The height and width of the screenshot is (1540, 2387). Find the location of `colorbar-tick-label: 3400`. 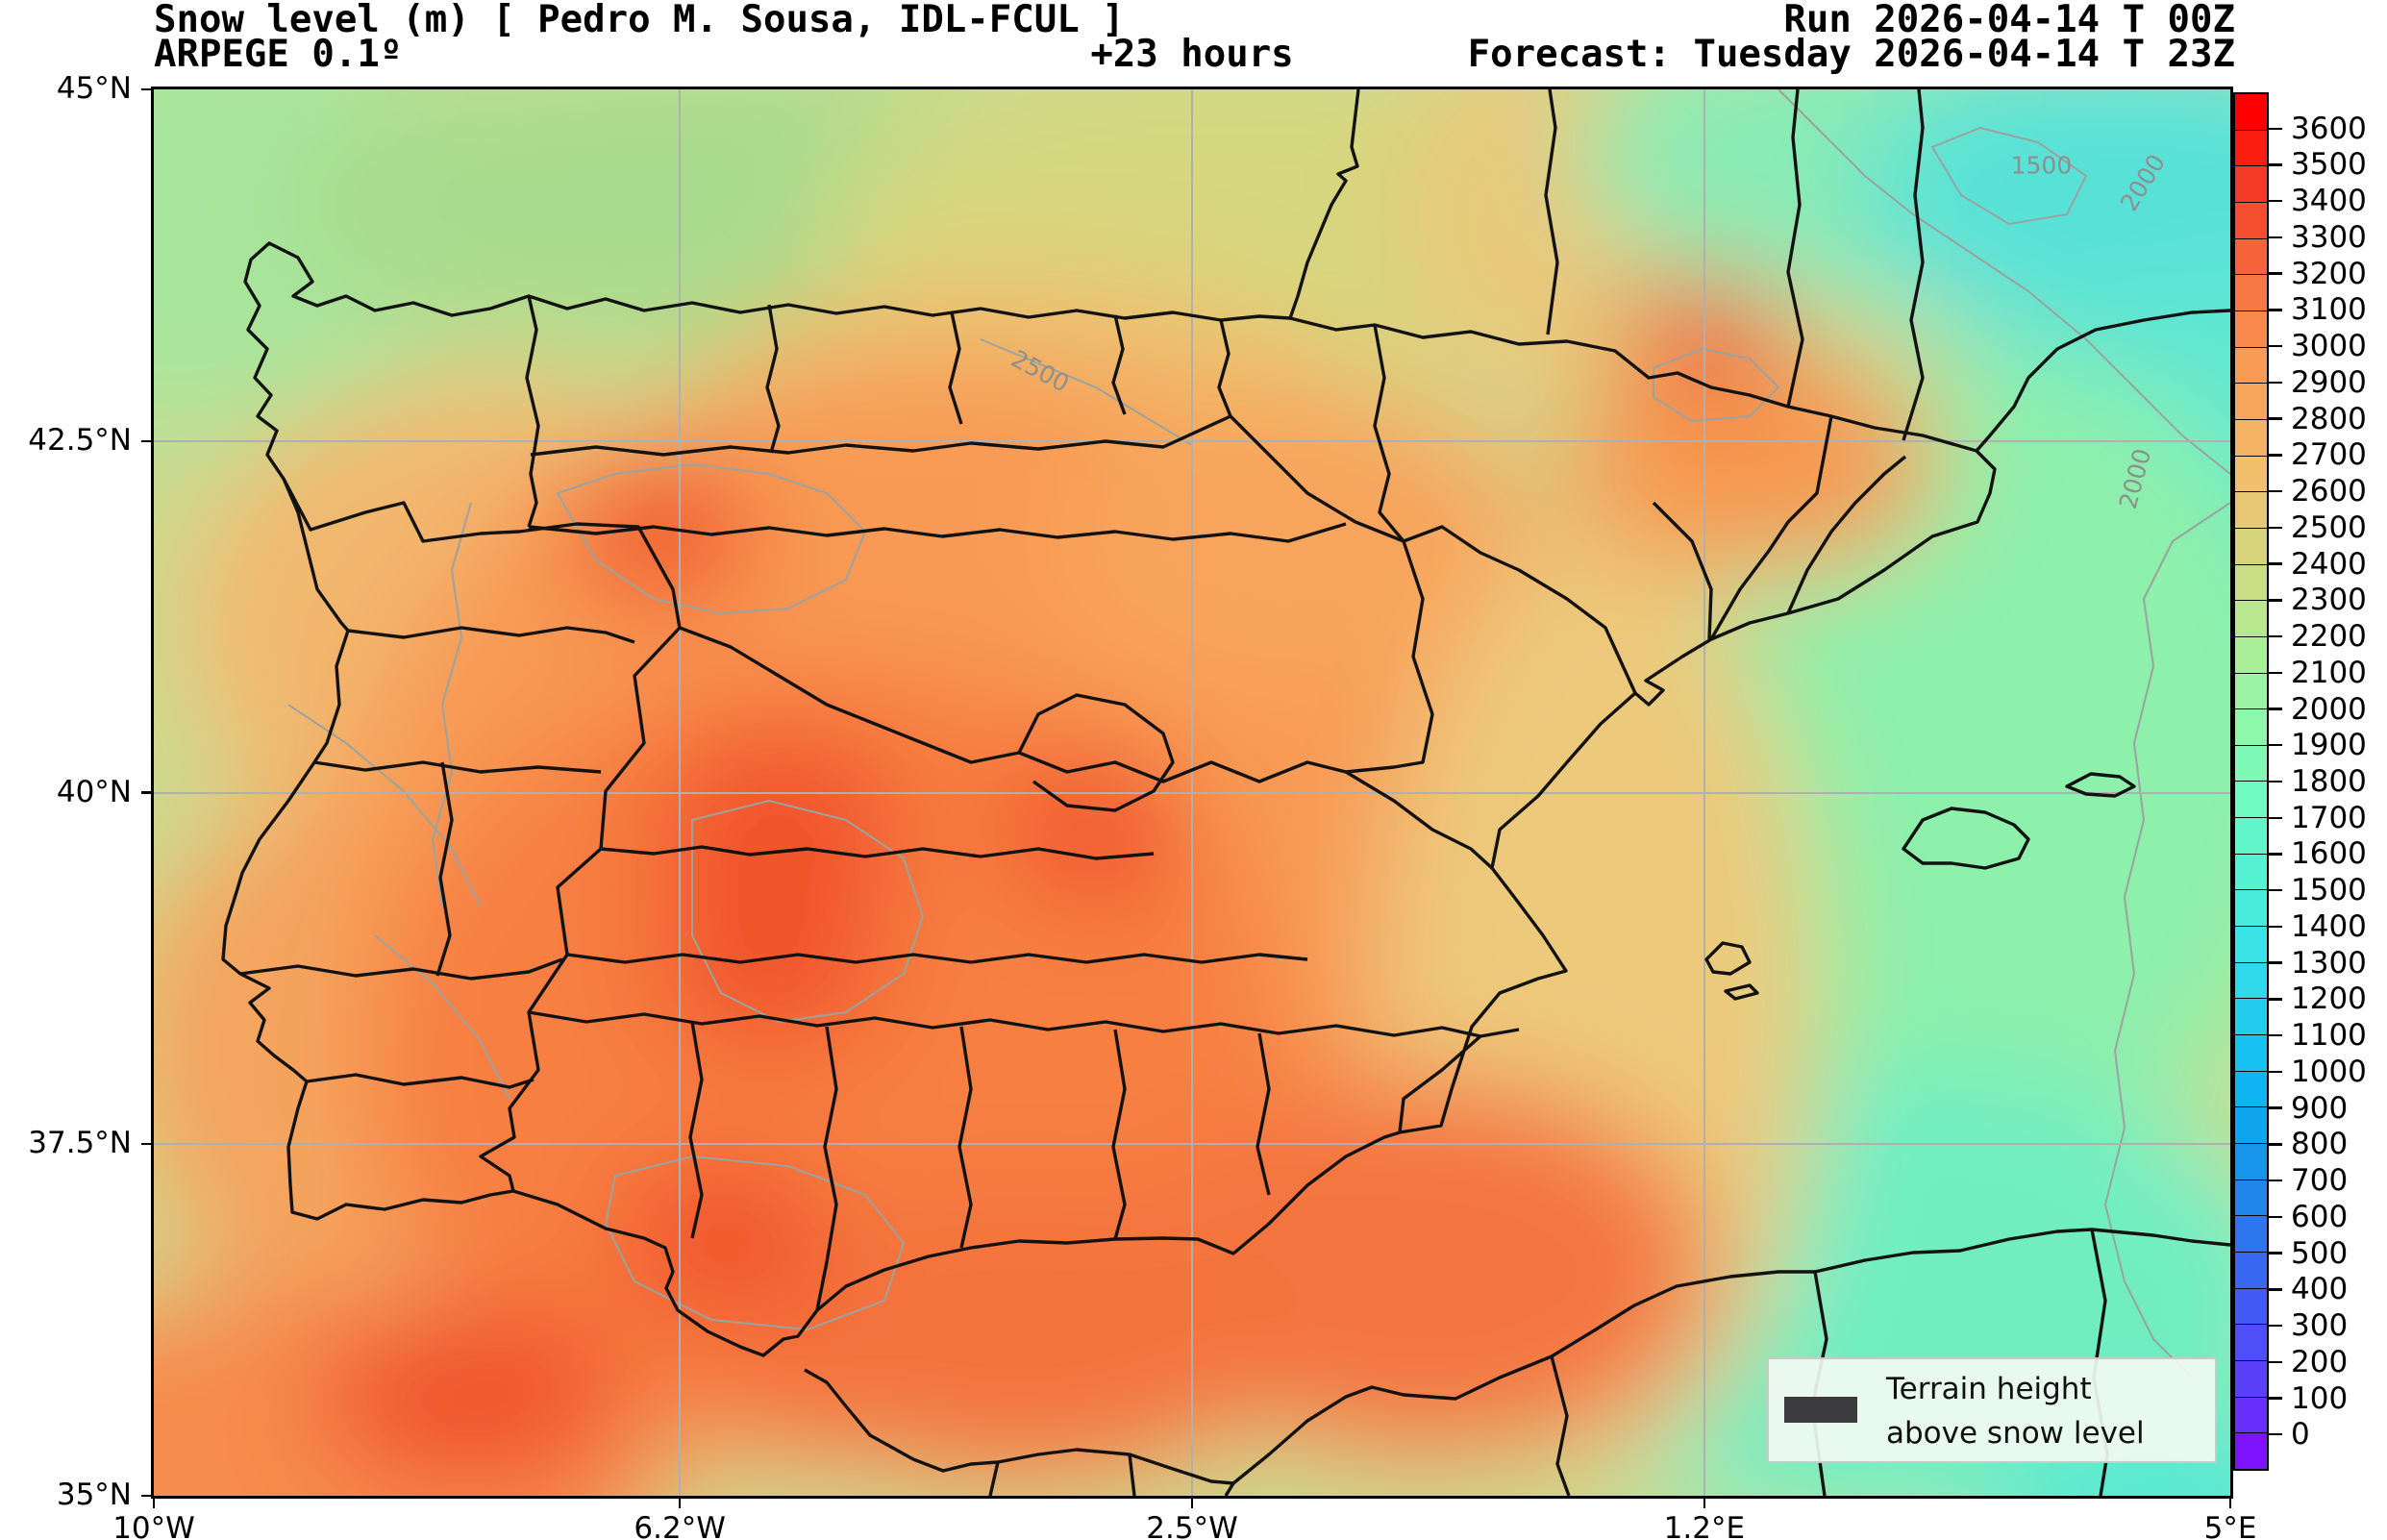

colorbar-tick-label: 3400 is located at coordinates (2329, 201).